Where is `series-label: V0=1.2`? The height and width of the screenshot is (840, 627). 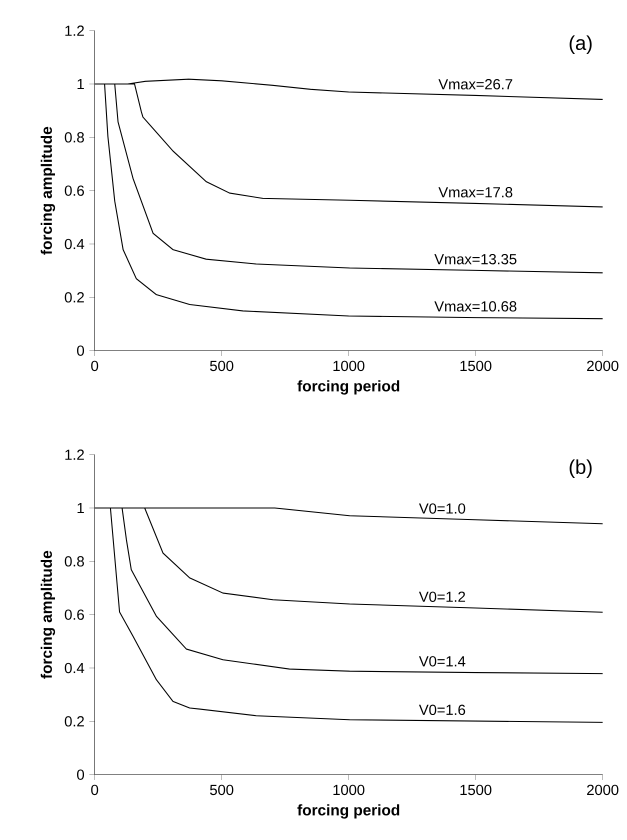 series-label: V0=1.2 is located at coordinates (442, 597).